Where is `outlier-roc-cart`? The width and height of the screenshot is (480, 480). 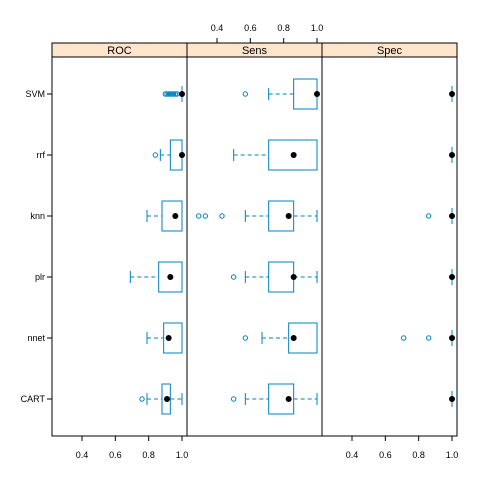
outlier-roc-cart is located at coordinates (142, 399).